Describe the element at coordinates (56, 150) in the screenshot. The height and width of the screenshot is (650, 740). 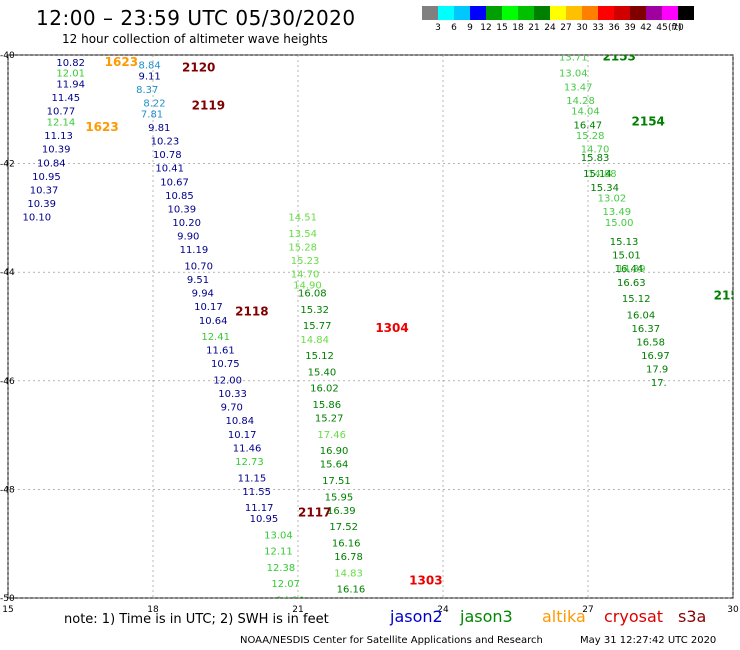
I see `wave-height-value: 10.39` at that location.